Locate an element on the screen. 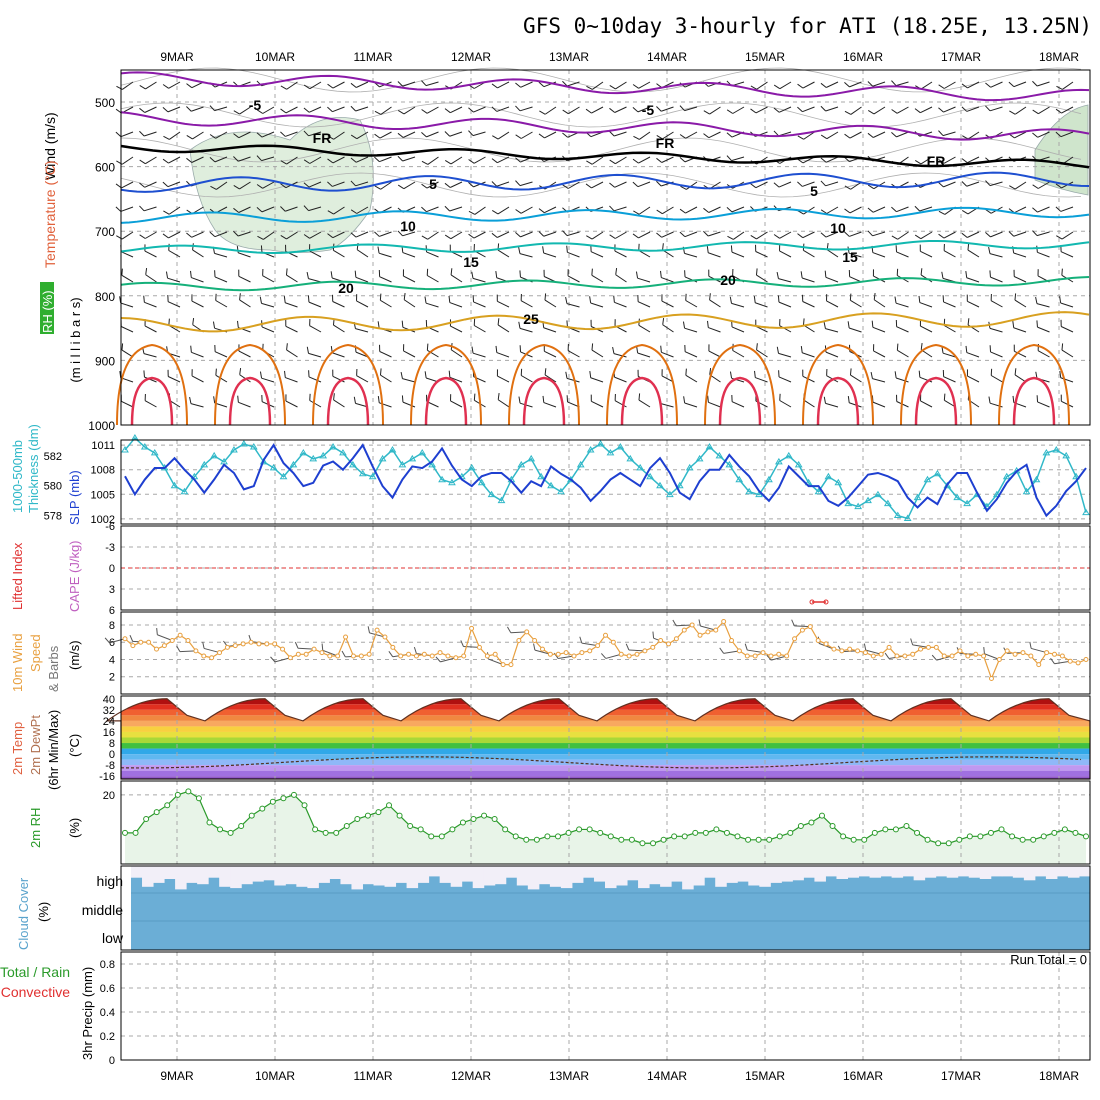  label-precip3: Convective is located at coordinates (35, 992).